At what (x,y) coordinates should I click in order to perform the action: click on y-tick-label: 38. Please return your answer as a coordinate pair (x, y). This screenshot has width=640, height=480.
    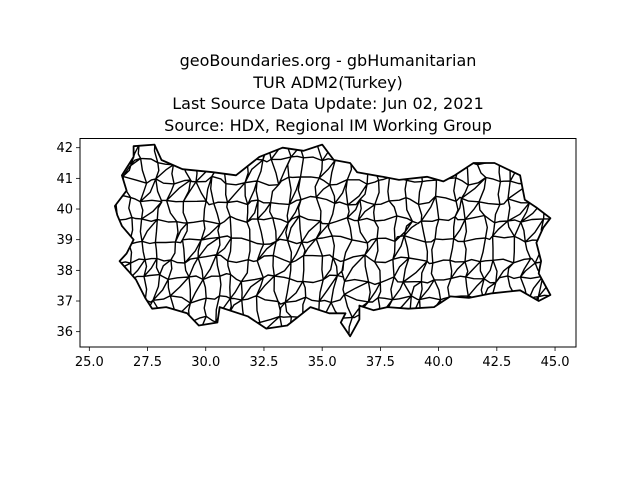
    Looking at the image, I should click on (64, 271).